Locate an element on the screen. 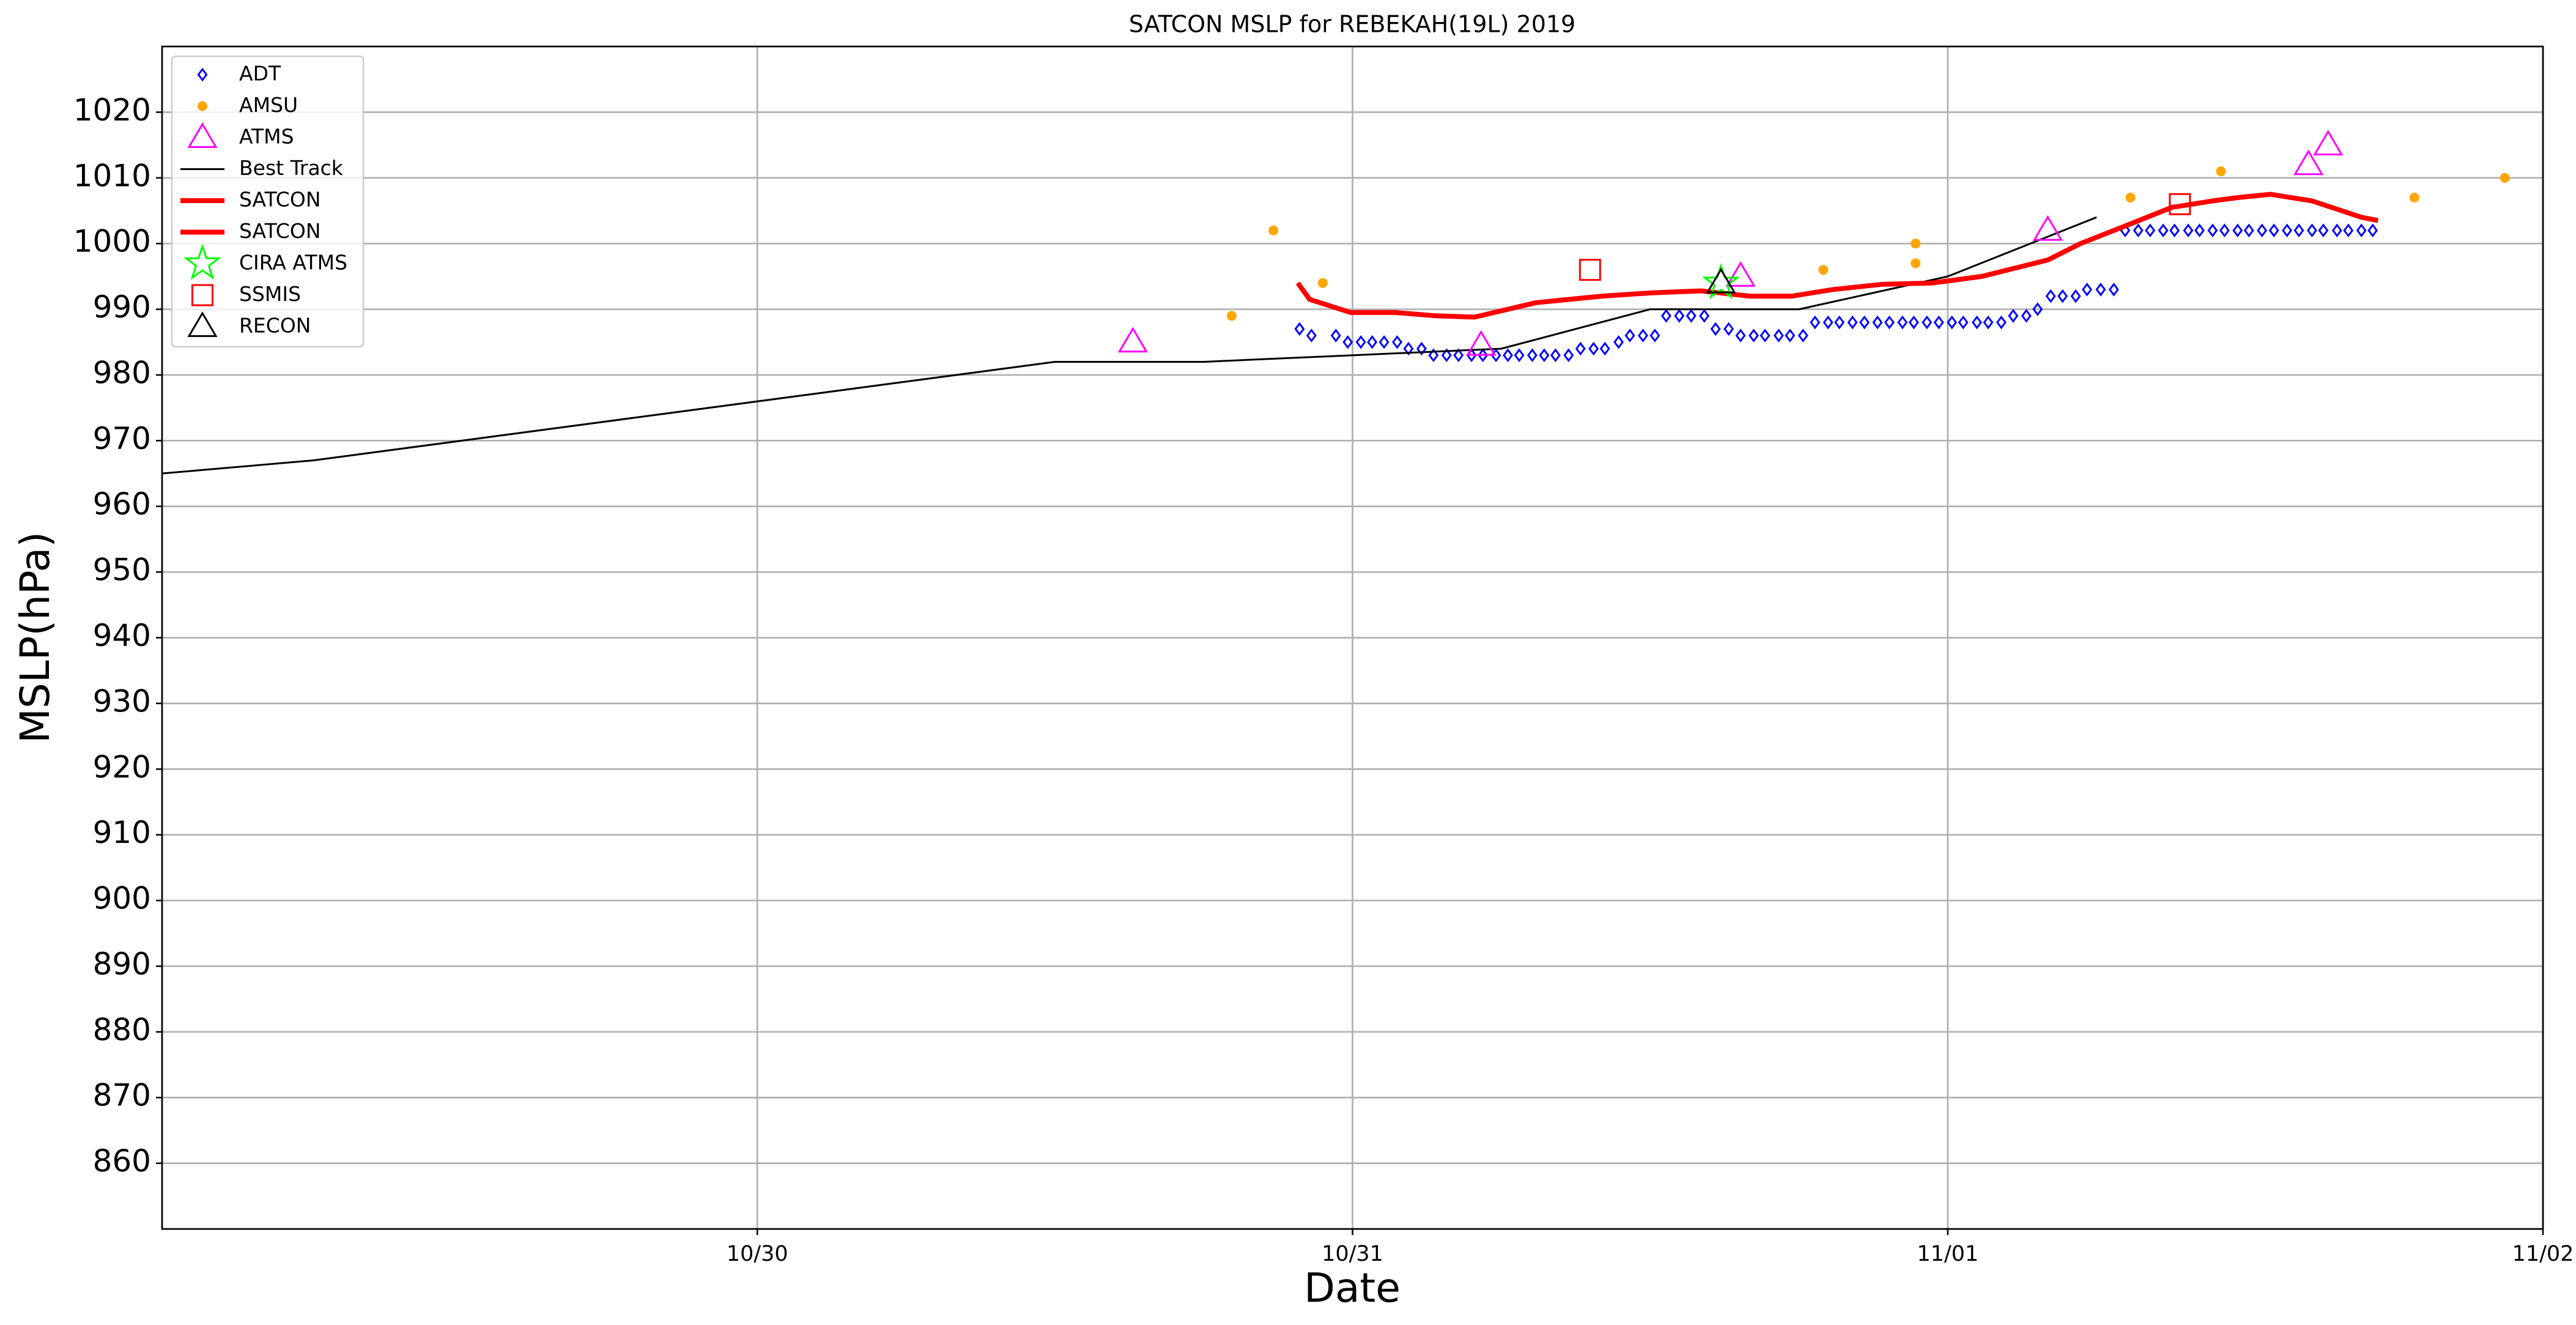 This screenshot has height=1325, width=2576. y-tick-label: 900 is located at coordinates (122, 898).